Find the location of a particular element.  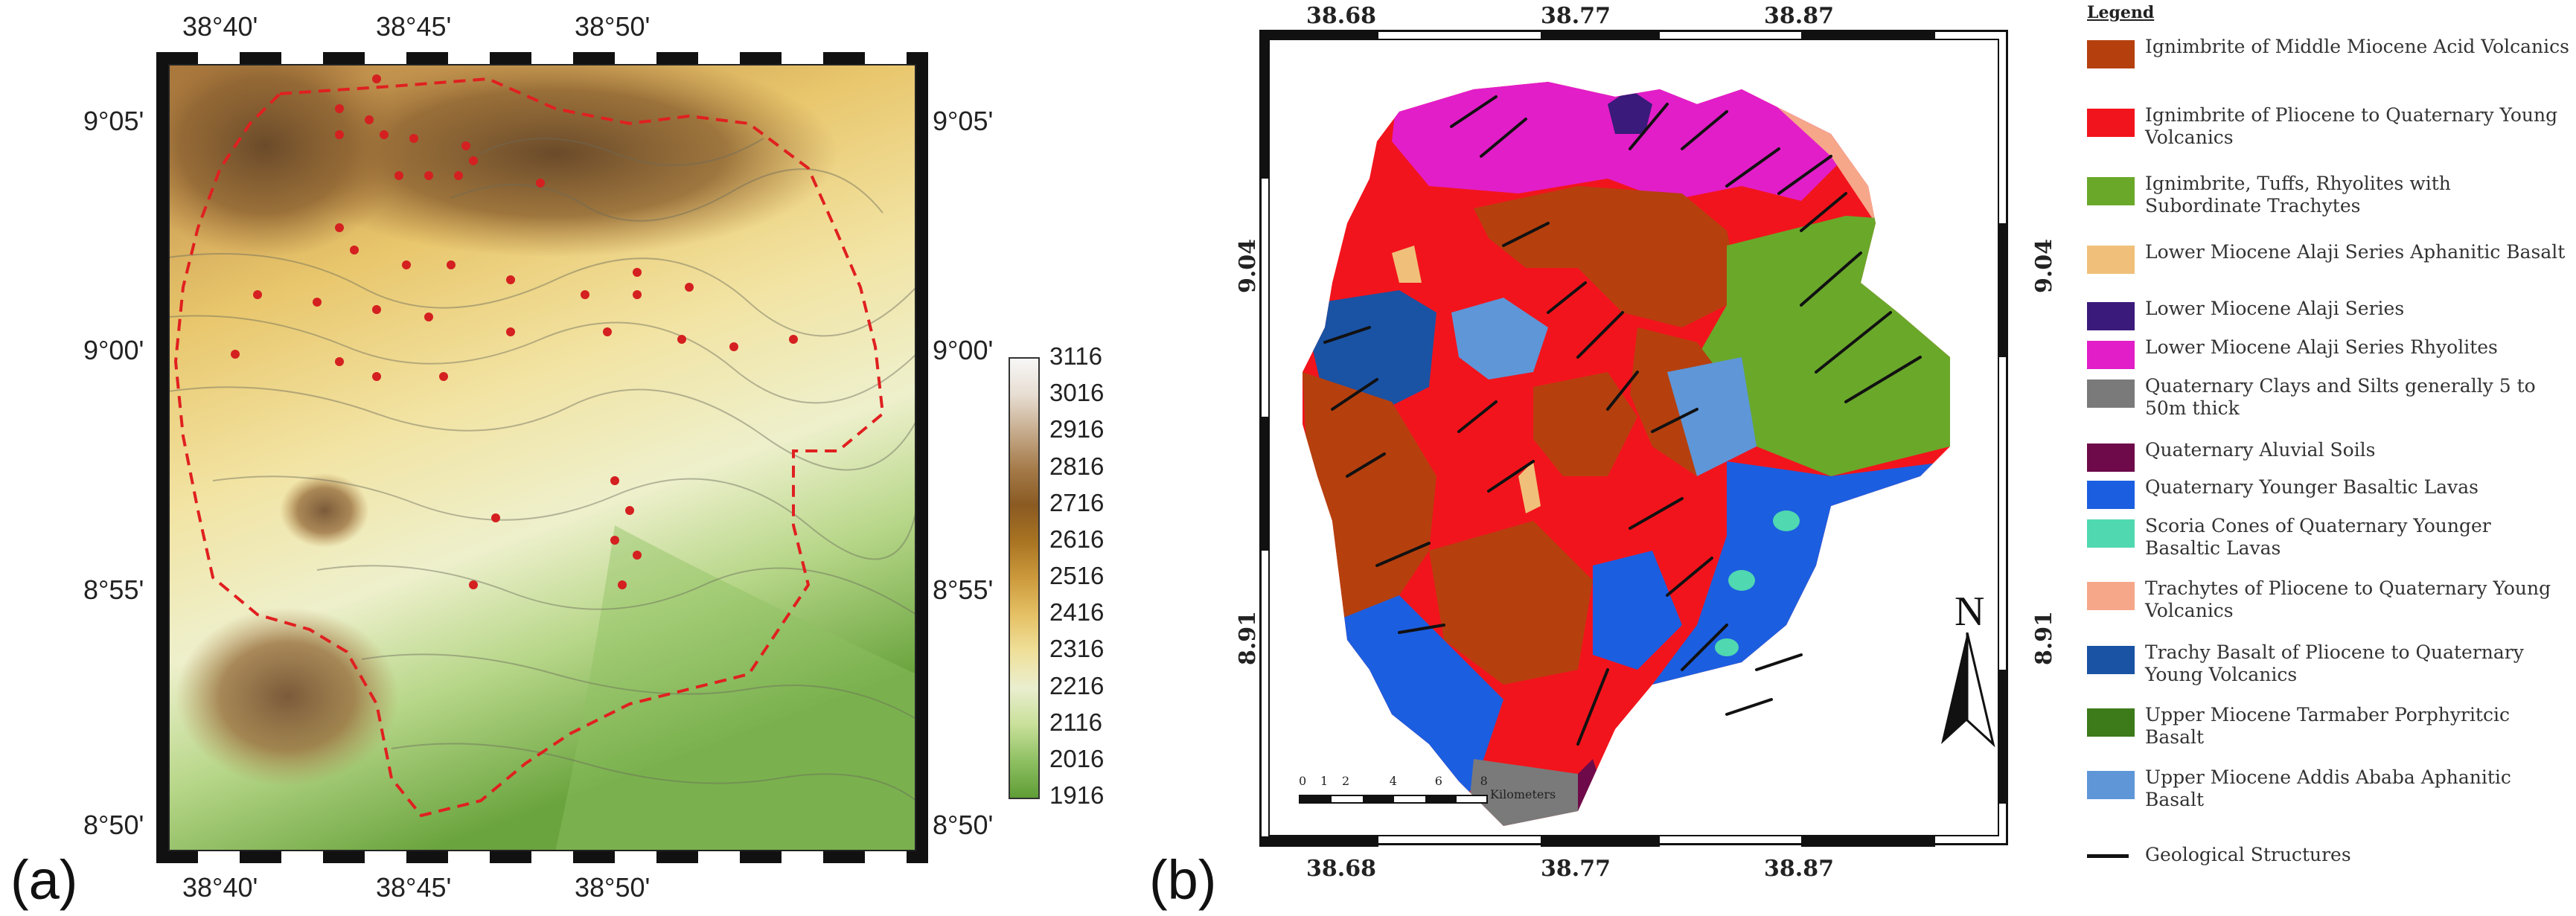

lat-tick-left-2: 9°00' is located at coordinates (114, 350).